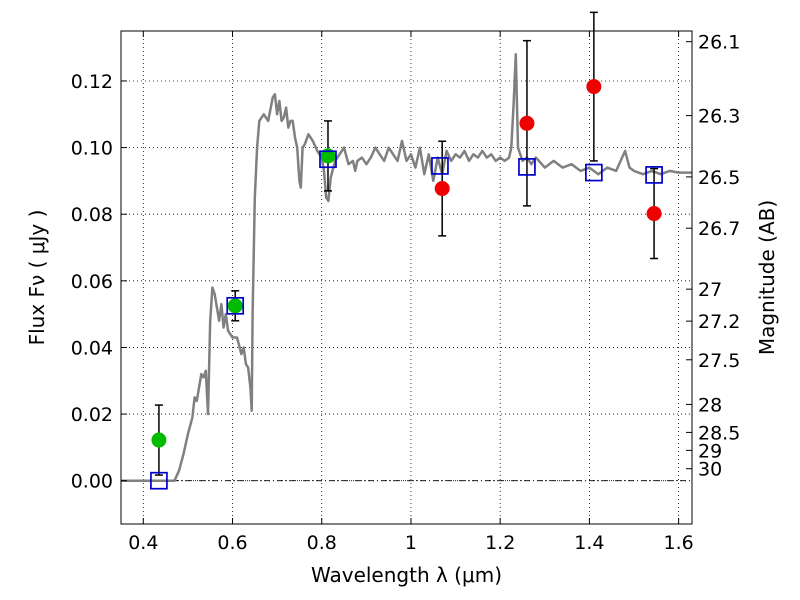 This screenshot has width=800, height=600. Describe the element at coordinates (500, 543) in the screenshot. I see `x-tick-label: 1.2` at that location.